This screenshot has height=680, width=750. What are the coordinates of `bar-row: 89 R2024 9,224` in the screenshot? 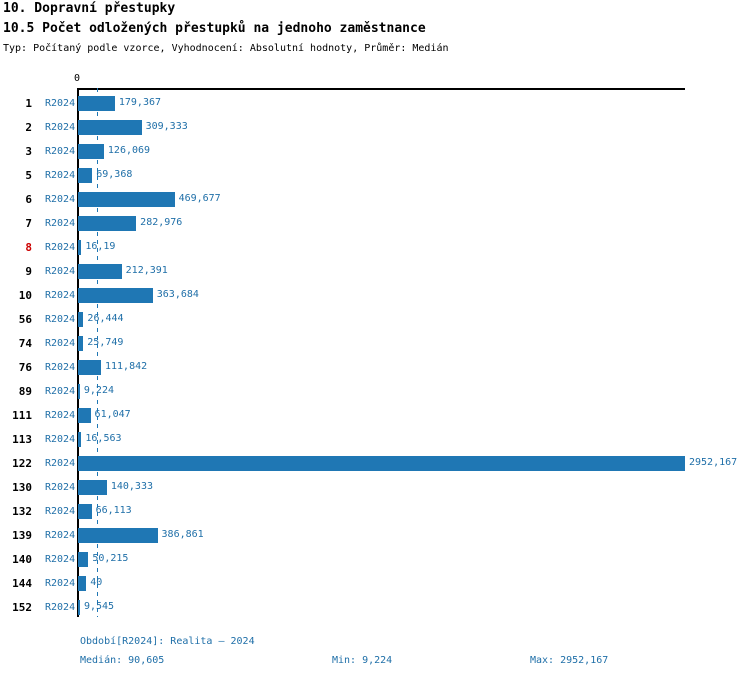 It's located at (375, 392).